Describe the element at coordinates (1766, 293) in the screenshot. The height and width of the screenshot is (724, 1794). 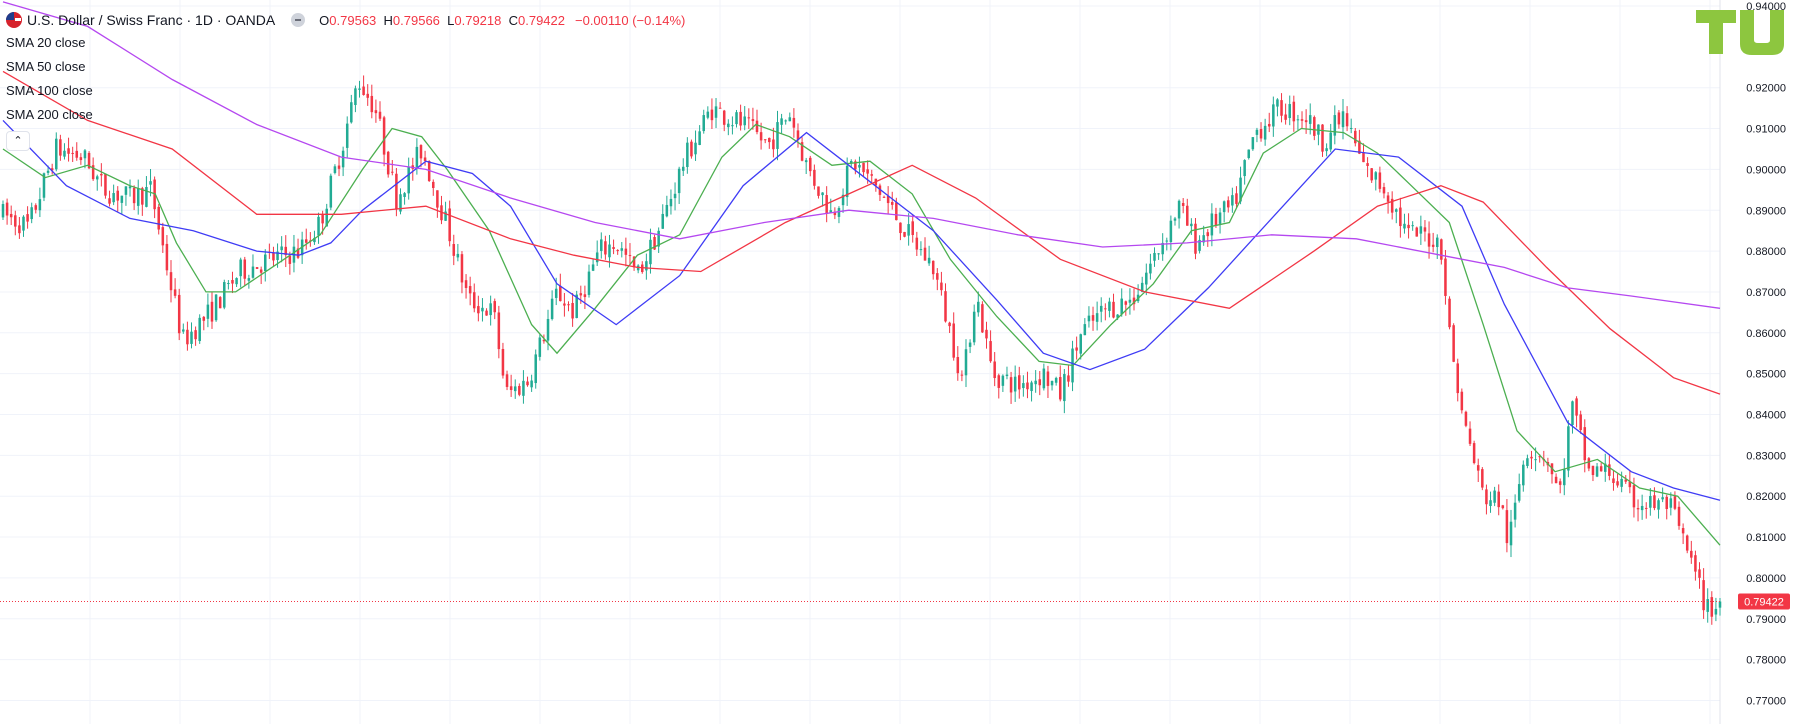
I see `y-tick-label: 0.87000` at that location.